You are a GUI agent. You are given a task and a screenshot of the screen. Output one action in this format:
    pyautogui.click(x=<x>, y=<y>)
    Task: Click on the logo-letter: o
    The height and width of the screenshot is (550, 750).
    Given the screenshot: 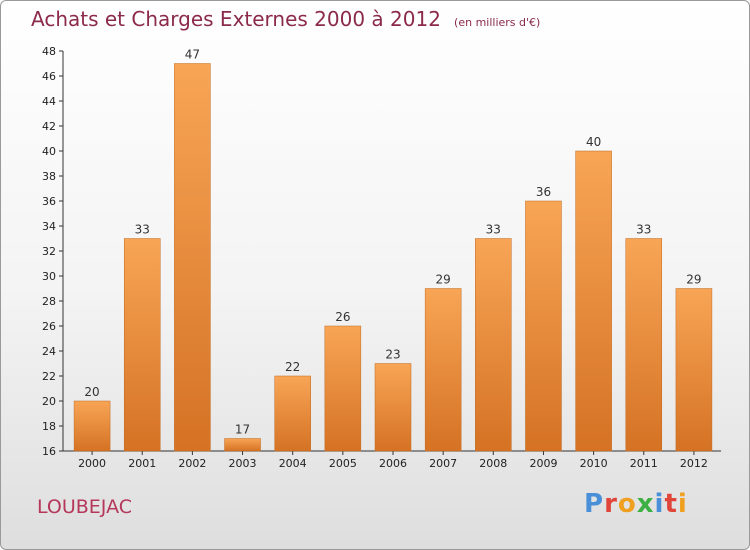 What is the action you would take?
    pyautogui.click(x=627, y=504)
    